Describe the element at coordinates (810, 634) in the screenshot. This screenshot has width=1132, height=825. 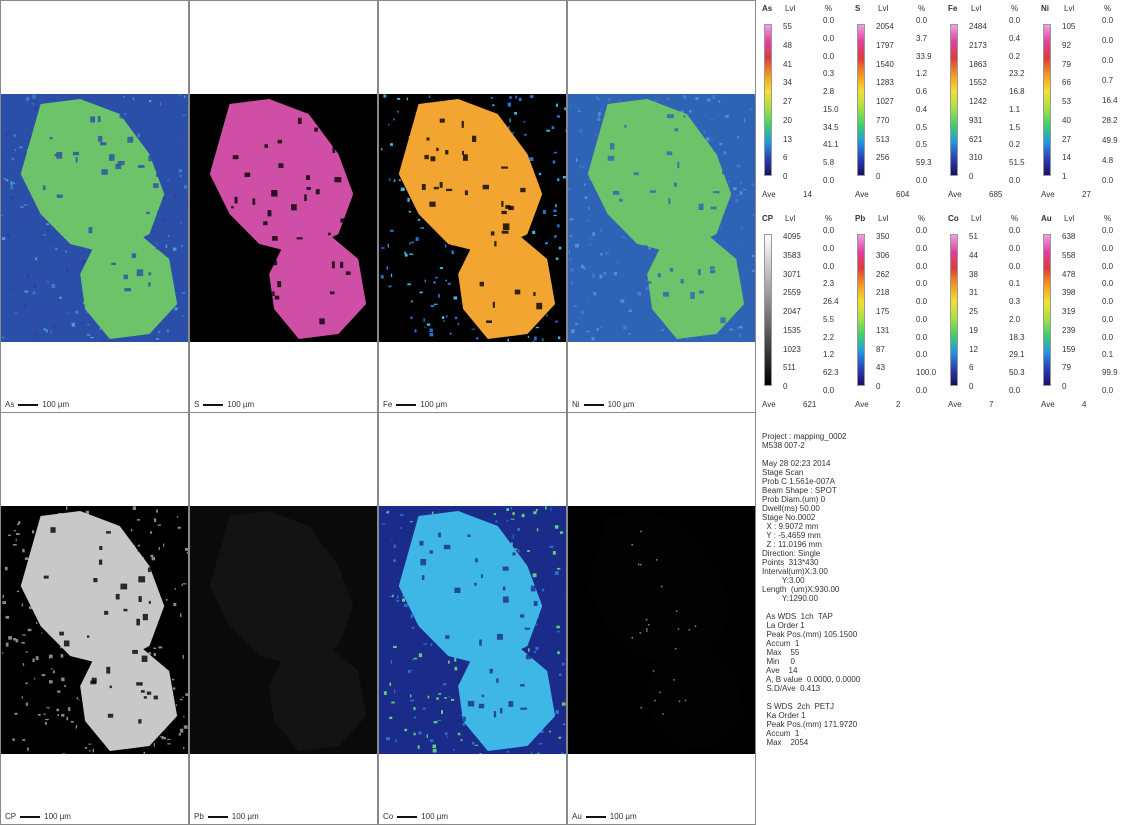
I see `info-line: Peak Pos.(mm) 105.1500` at that location.